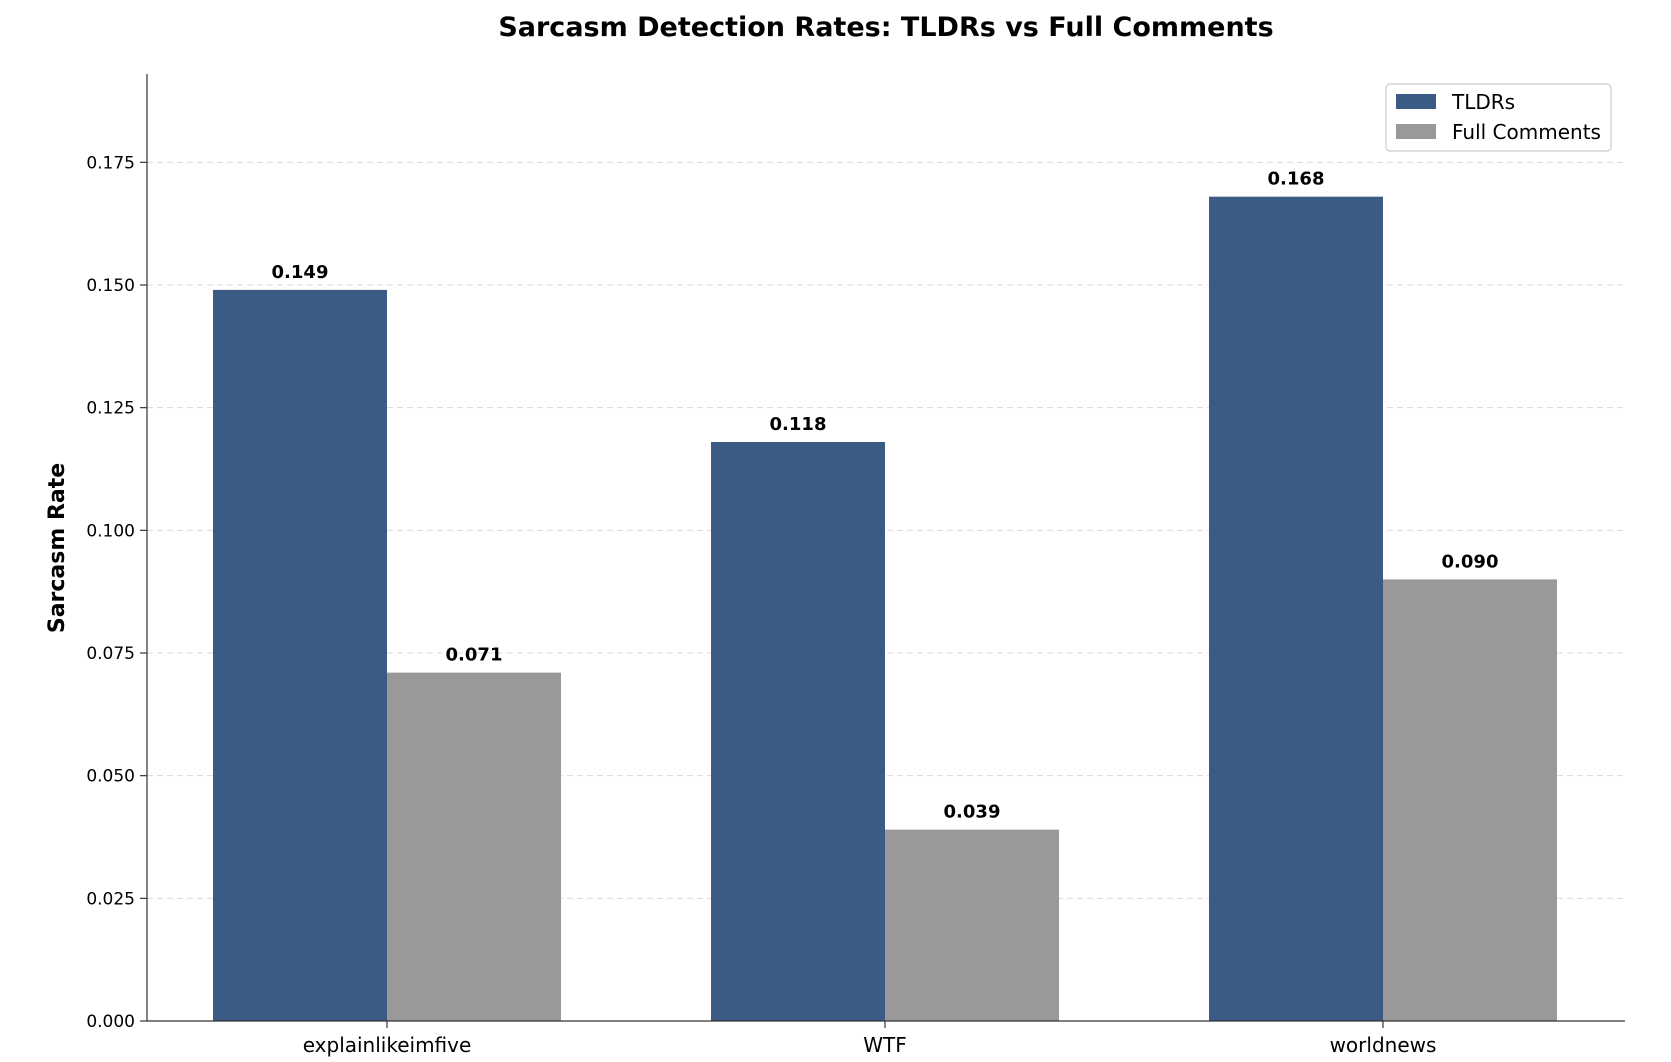  I want to click on bar-full-comments-worldnews, so click(1470, 800).